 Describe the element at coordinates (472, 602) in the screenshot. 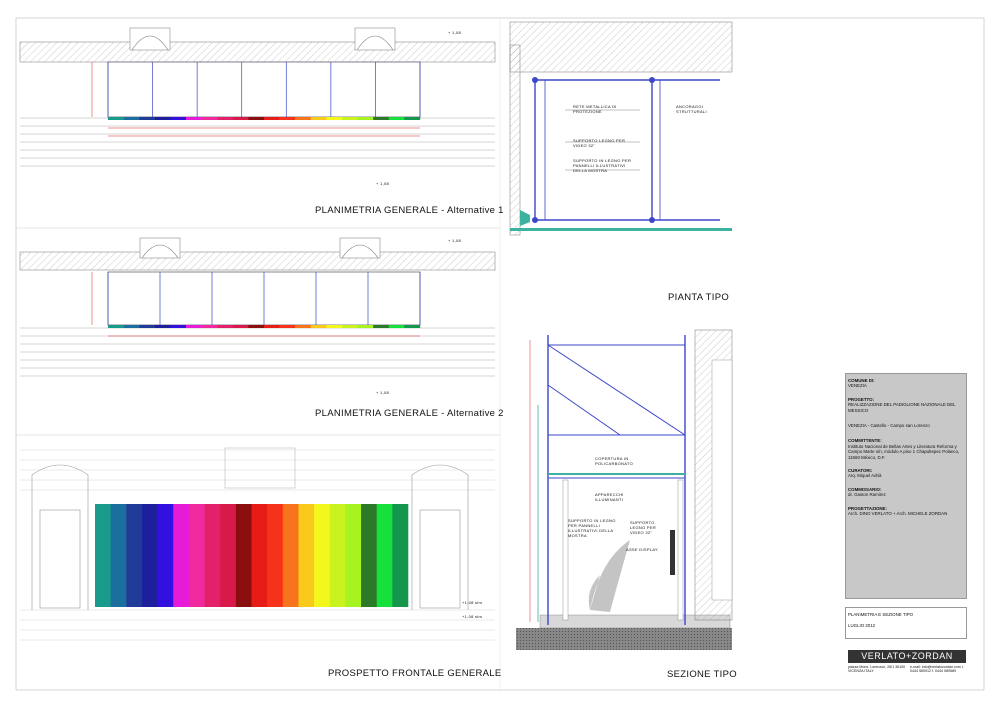

I see `level-mark: +1,08 slm` at that location.